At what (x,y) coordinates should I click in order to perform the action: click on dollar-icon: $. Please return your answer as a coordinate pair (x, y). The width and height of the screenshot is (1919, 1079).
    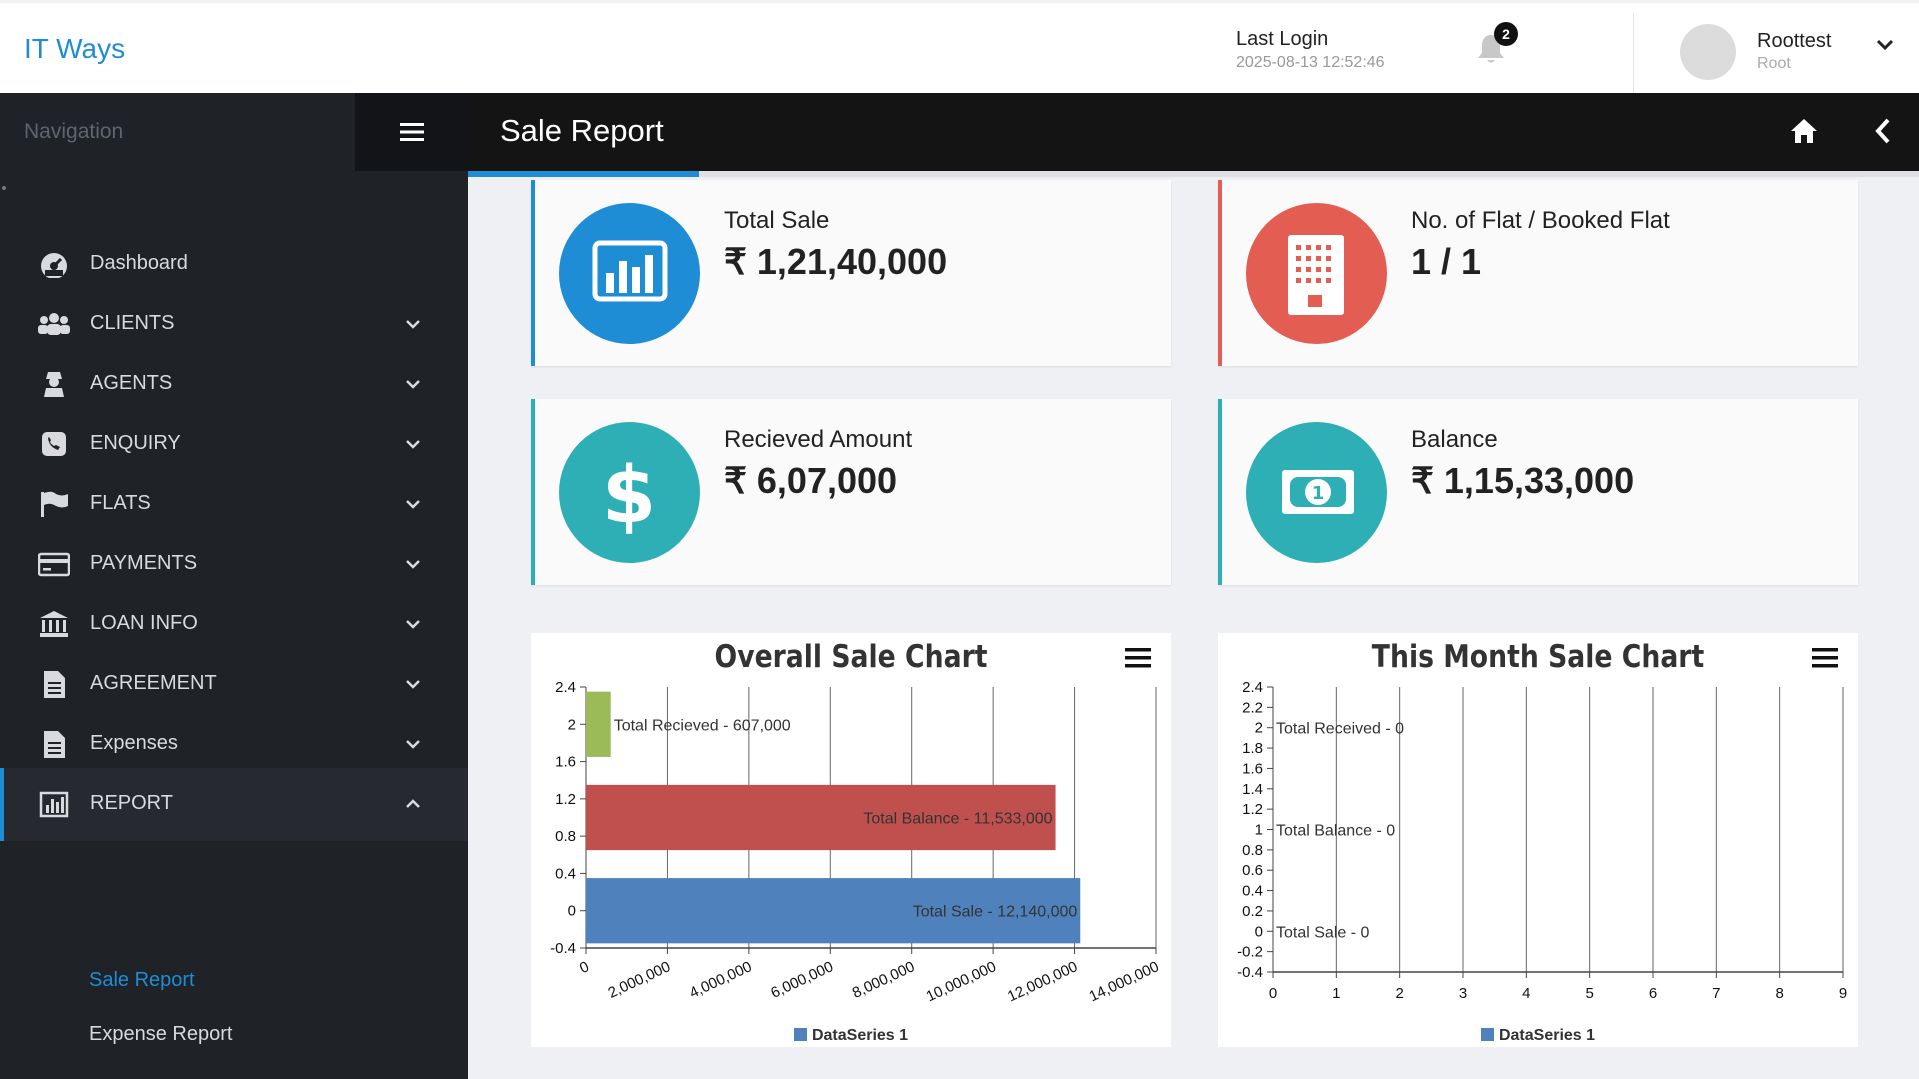
    Looking at the image, I should click on (629, 496).